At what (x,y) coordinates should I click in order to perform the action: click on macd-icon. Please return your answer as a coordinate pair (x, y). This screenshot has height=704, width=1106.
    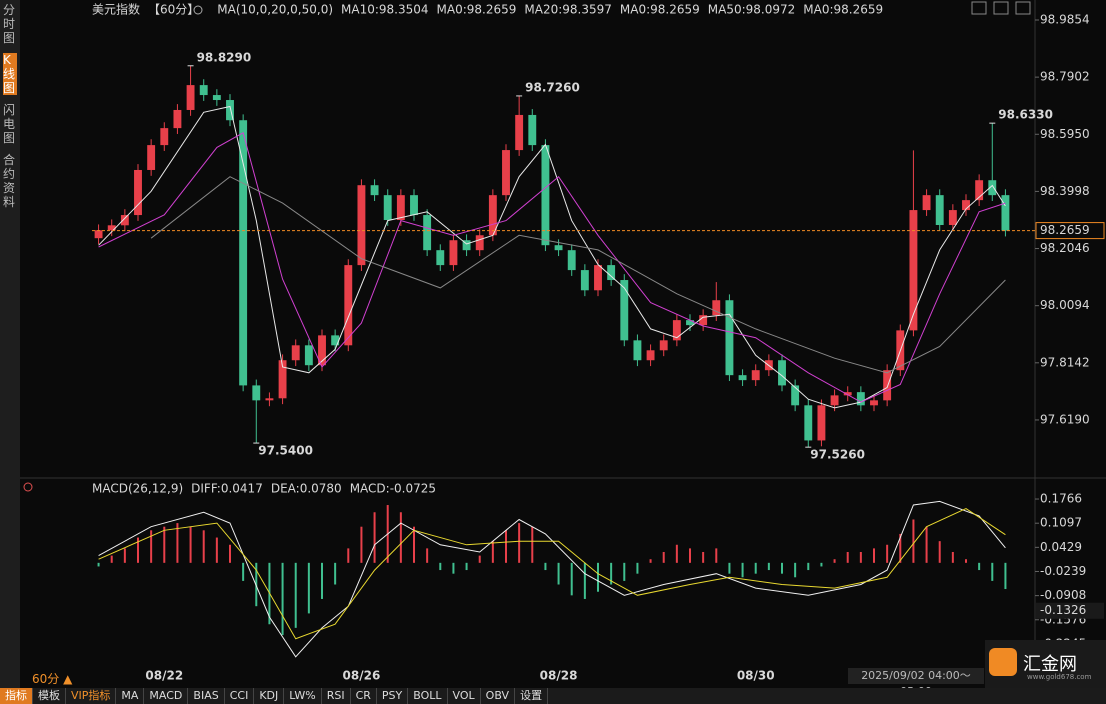
    Looking at the image, I should click on (28, 487).